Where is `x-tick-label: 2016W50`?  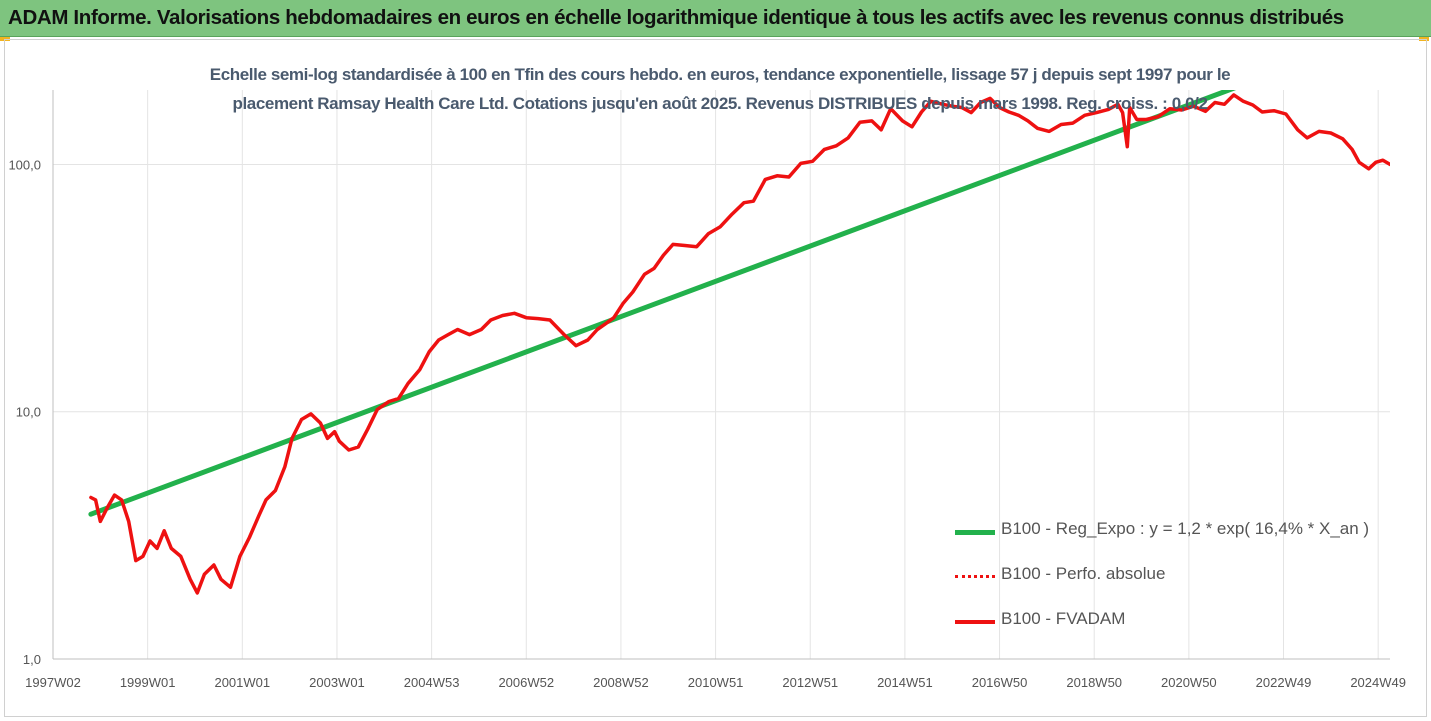
x-tick-label: 2016W50 is located at coordinates (1000, 682).